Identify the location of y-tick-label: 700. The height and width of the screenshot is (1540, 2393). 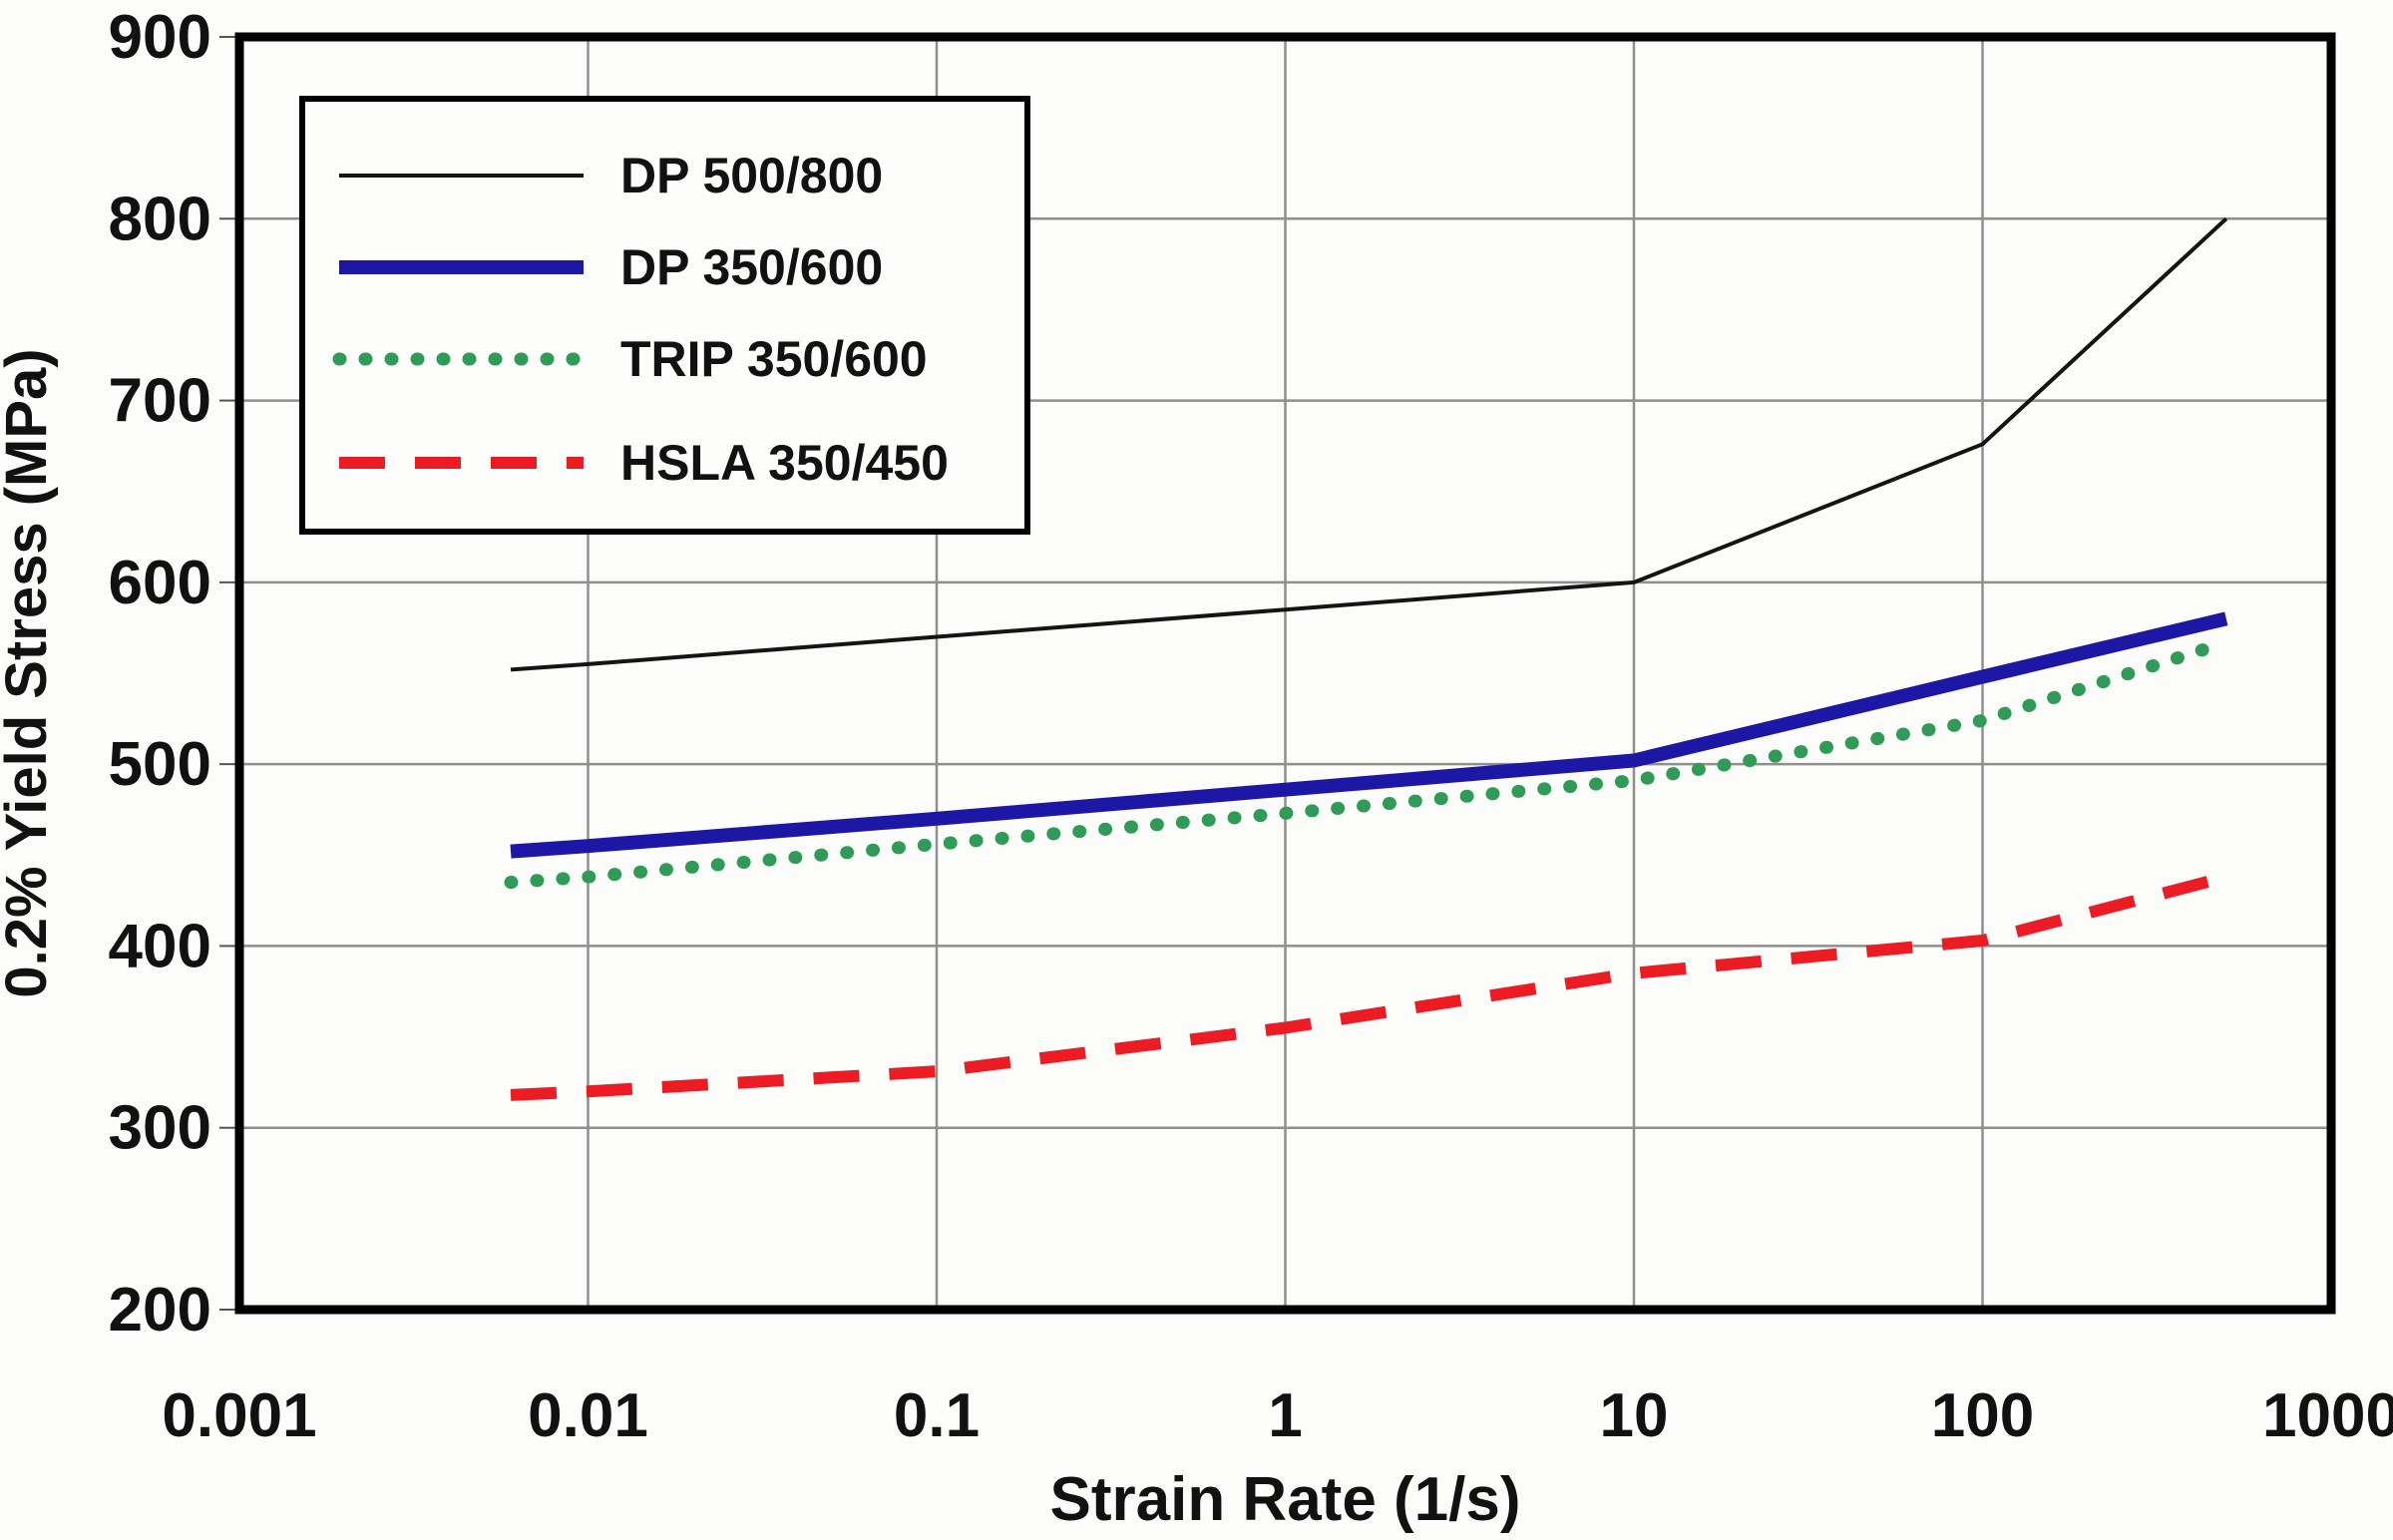
(160, 401).